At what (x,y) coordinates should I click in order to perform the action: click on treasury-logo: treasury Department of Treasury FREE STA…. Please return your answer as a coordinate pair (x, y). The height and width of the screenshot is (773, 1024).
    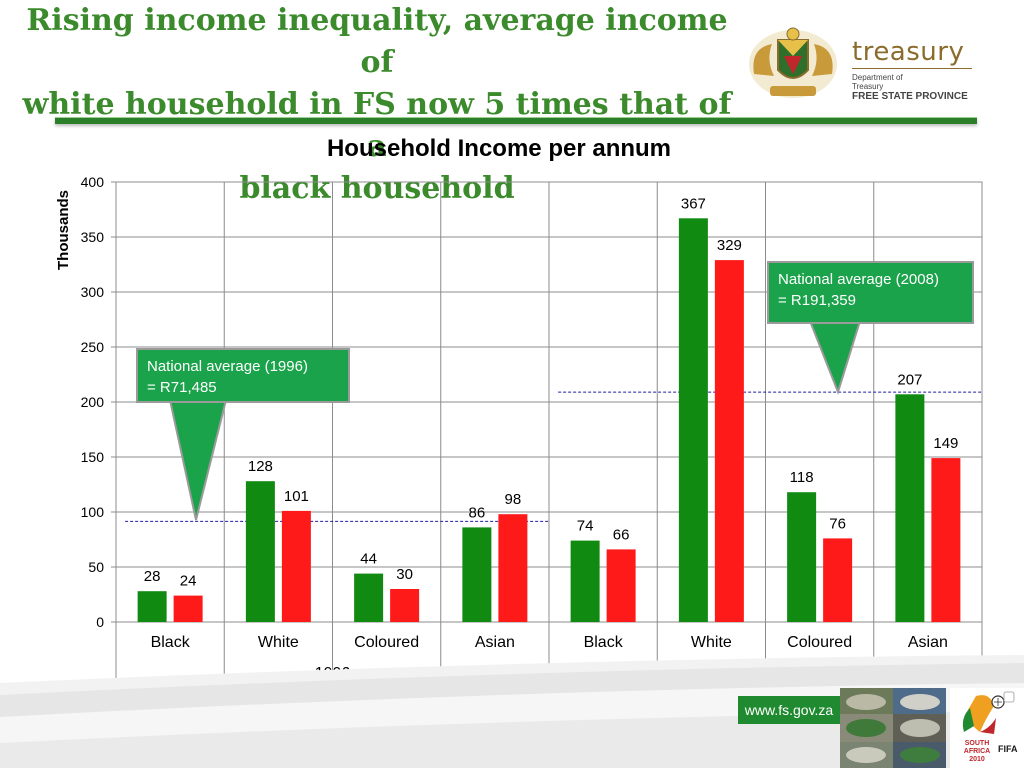
    Looking at the image, I should click on (912, 70).